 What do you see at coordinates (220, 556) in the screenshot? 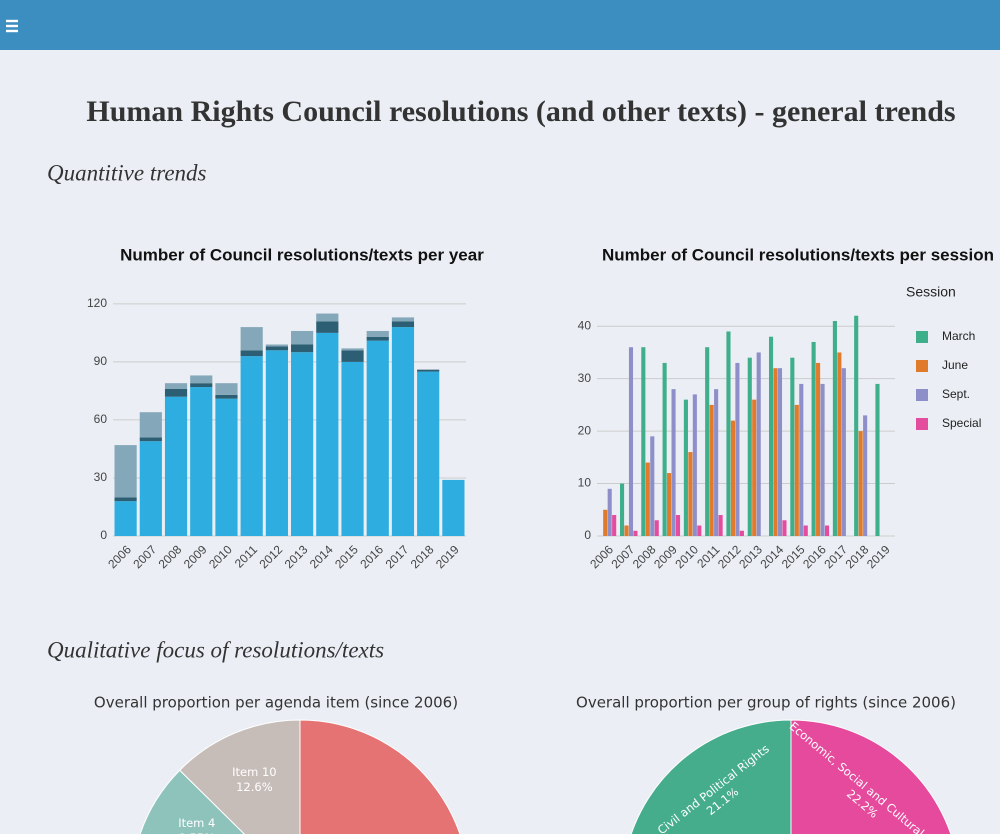
I see `x-tick-label: 2010` at bounding box center [220, 556].